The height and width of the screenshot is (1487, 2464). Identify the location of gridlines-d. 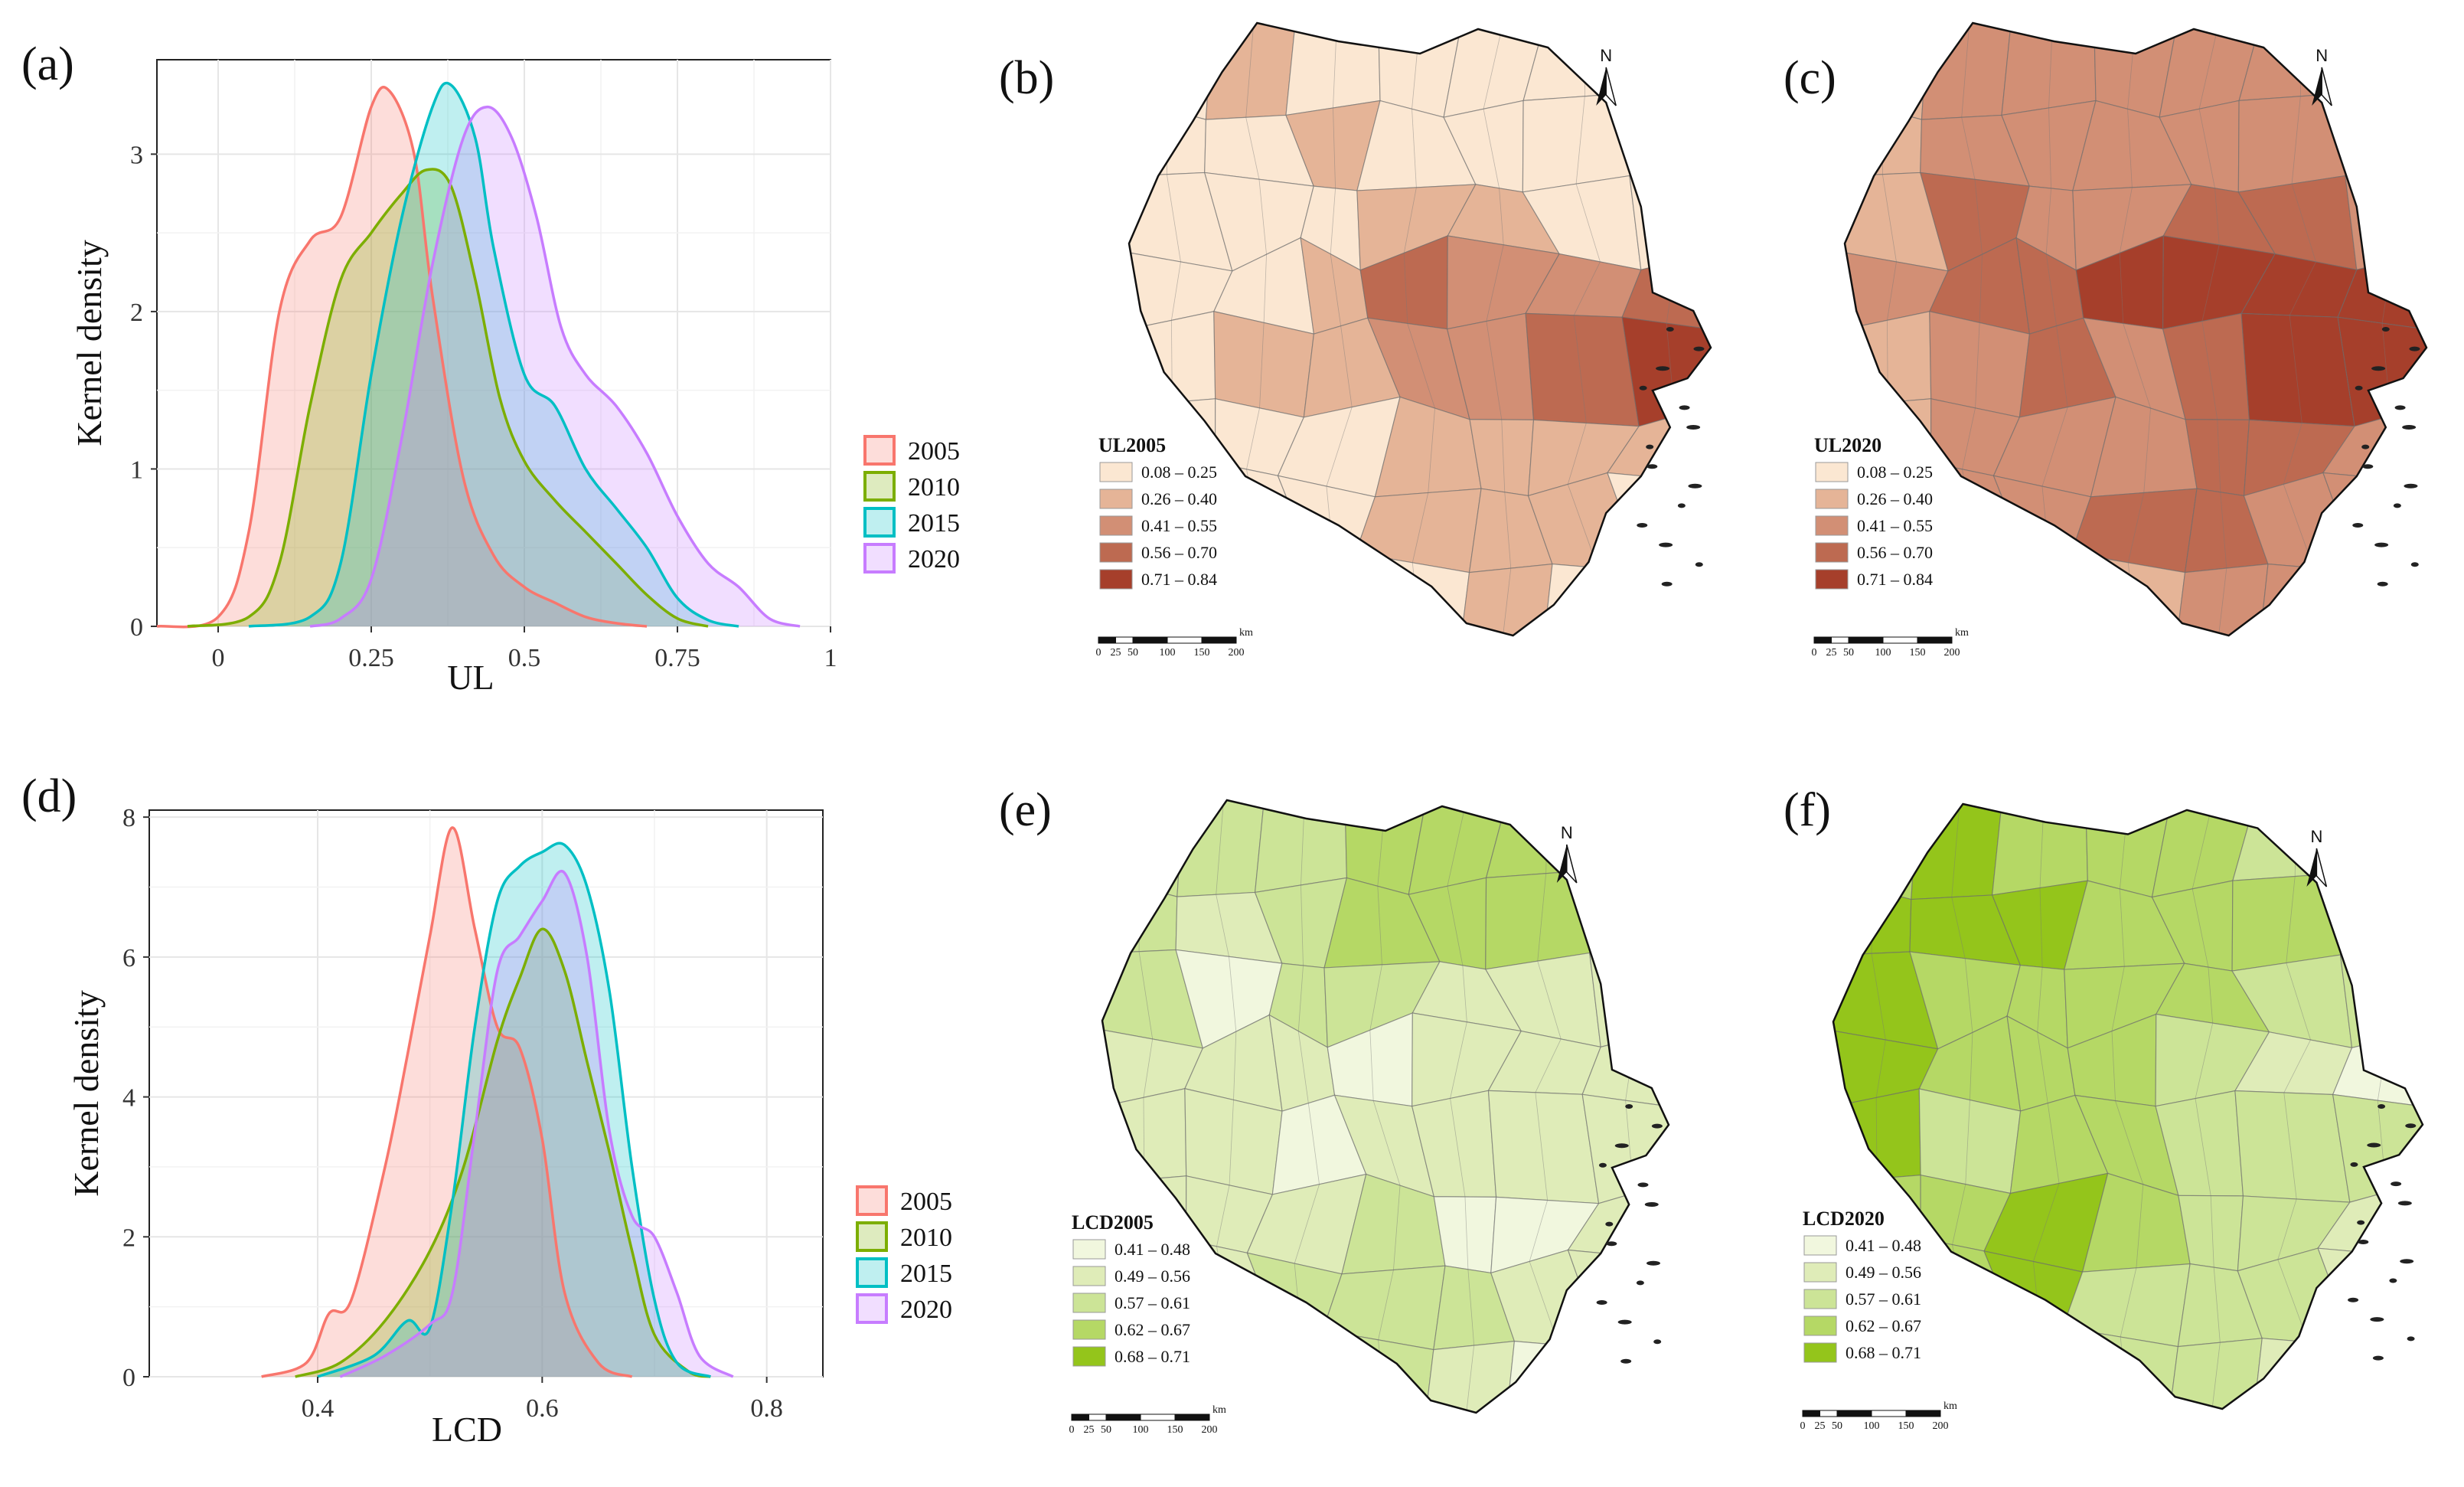
(486, 1094).